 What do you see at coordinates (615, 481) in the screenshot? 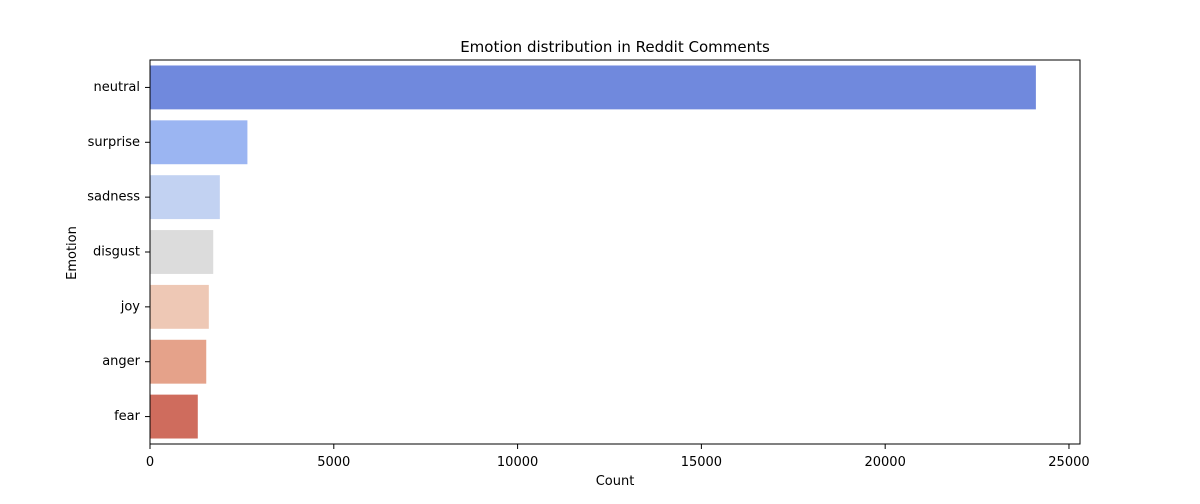
I see `x-axis-title: Count` at bounding box center [615, 481].